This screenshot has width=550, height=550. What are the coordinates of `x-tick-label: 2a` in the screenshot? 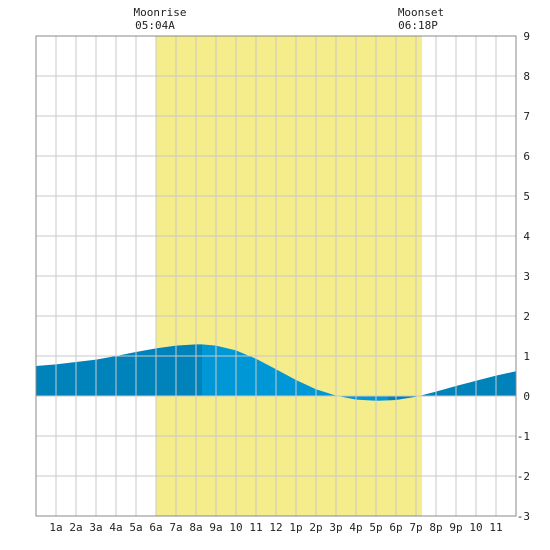 It's located at (75, 527).